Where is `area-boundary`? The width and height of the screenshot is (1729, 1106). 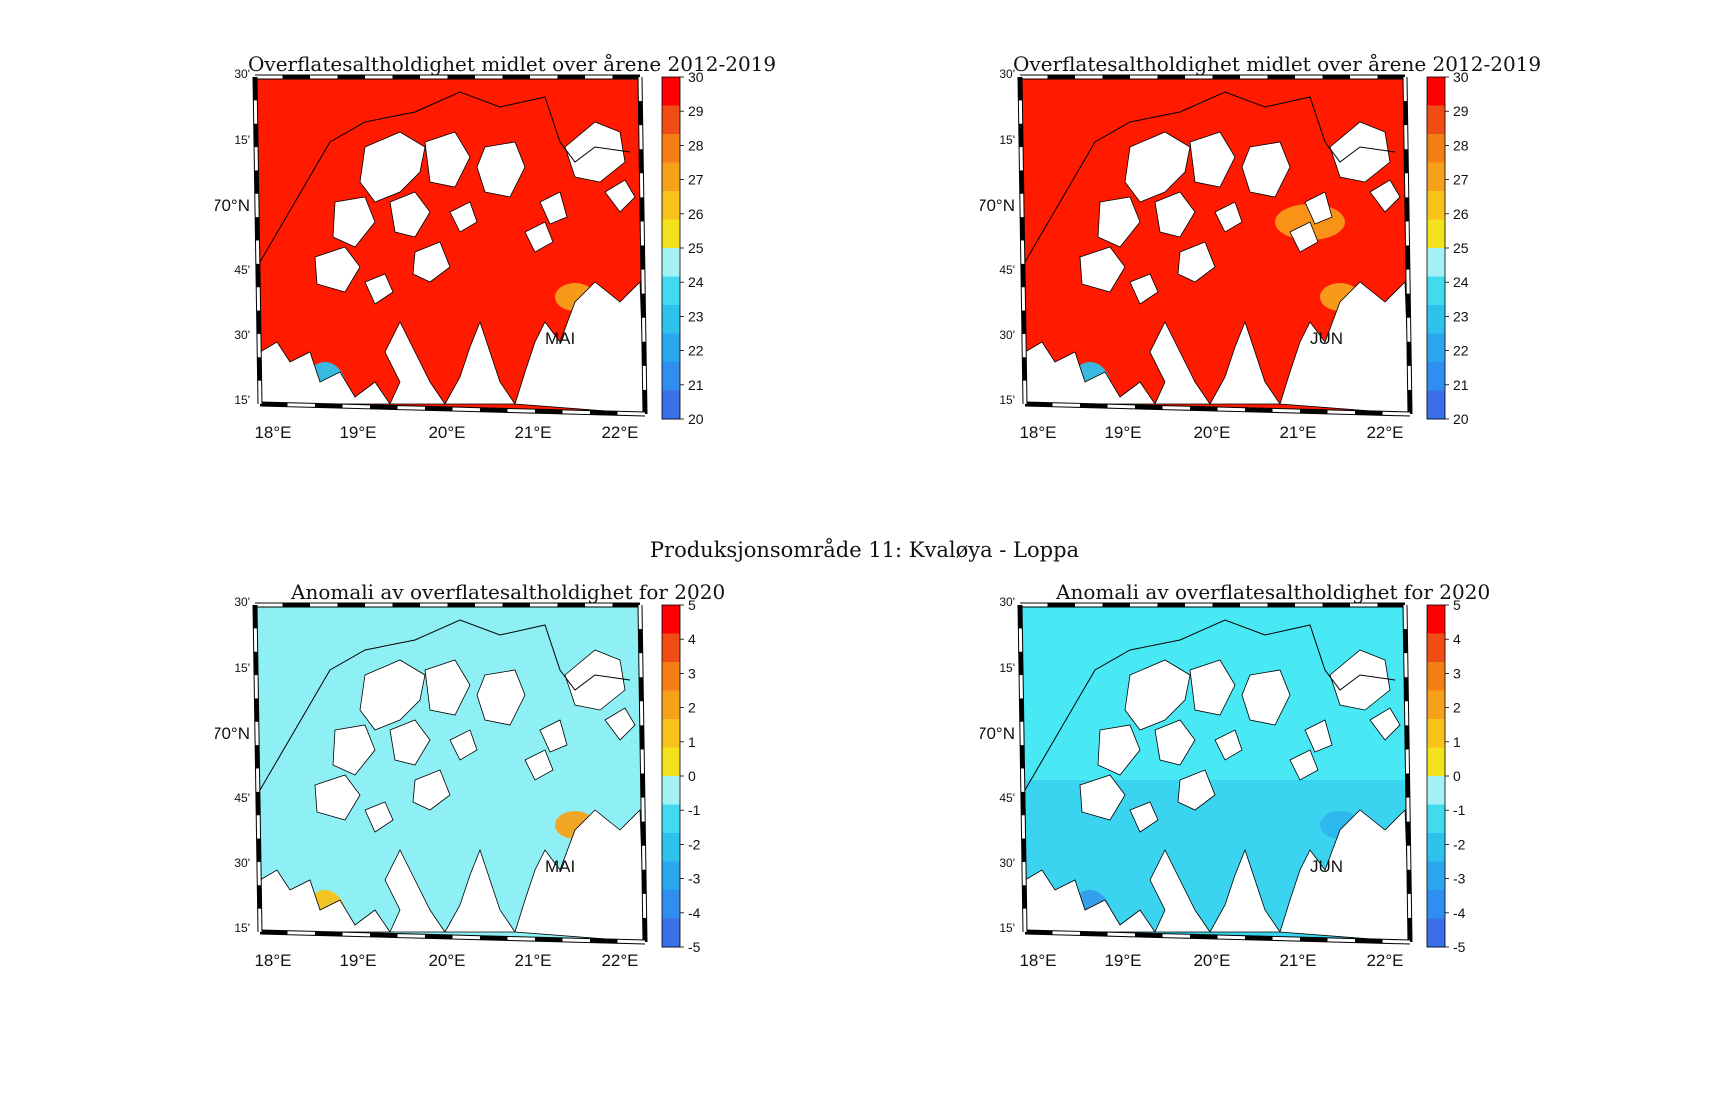
area-boundary is located at coordinates (445, 705).